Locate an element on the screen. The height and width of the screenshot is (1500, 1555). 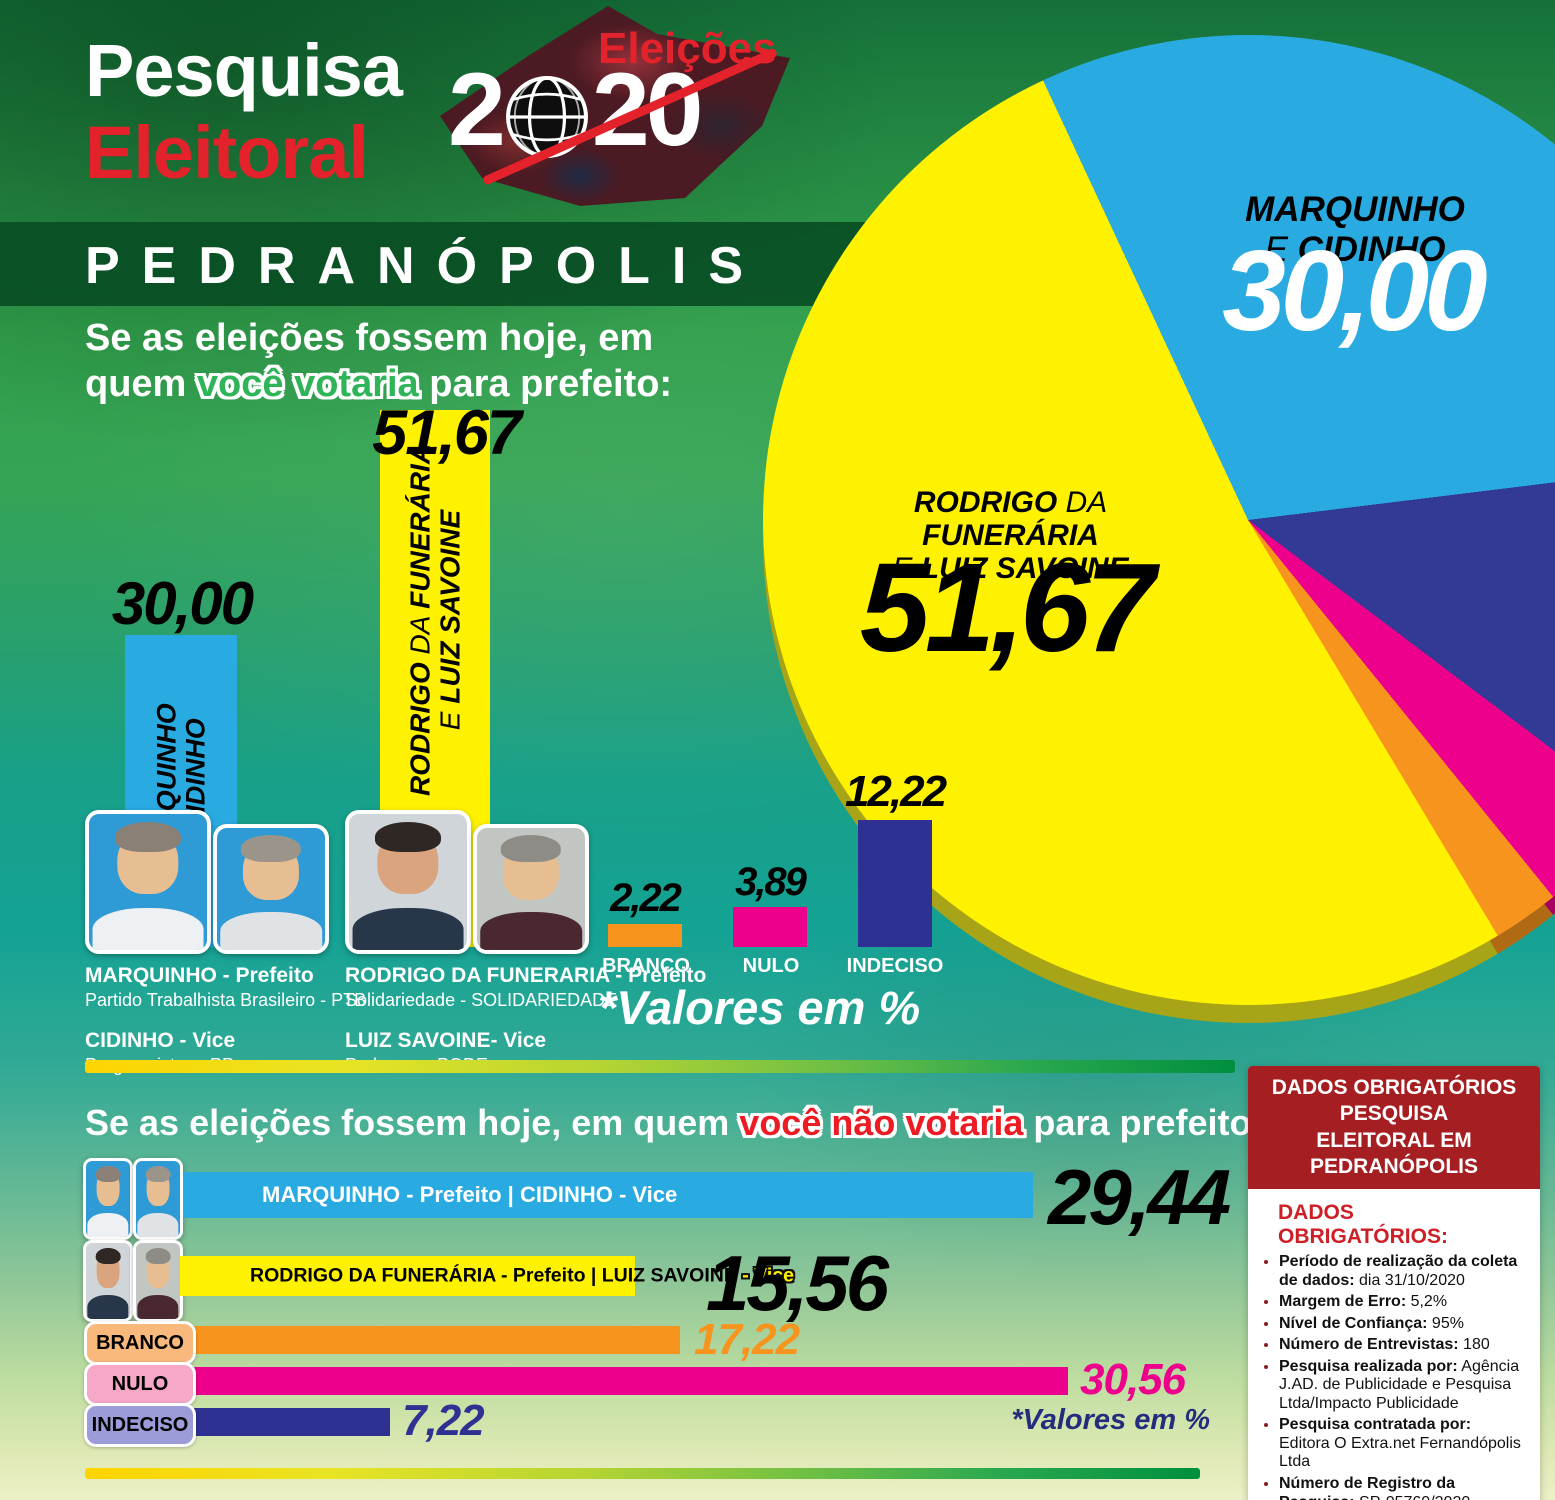
mandatory-data-title: DADOS OBRIGATÓRIOS: is located at coordinates (1363, 1224).